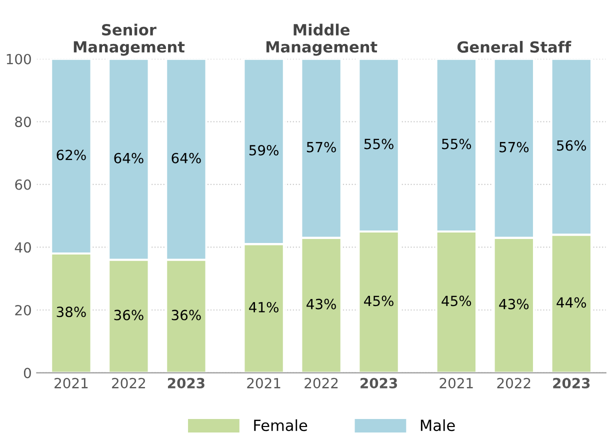 The height and width of the screenshot is (436, 612). What do you see at coordinates (23, 122) in the screenshot?
I see `y-tick-label: 80` at bounding box center [23, 122].